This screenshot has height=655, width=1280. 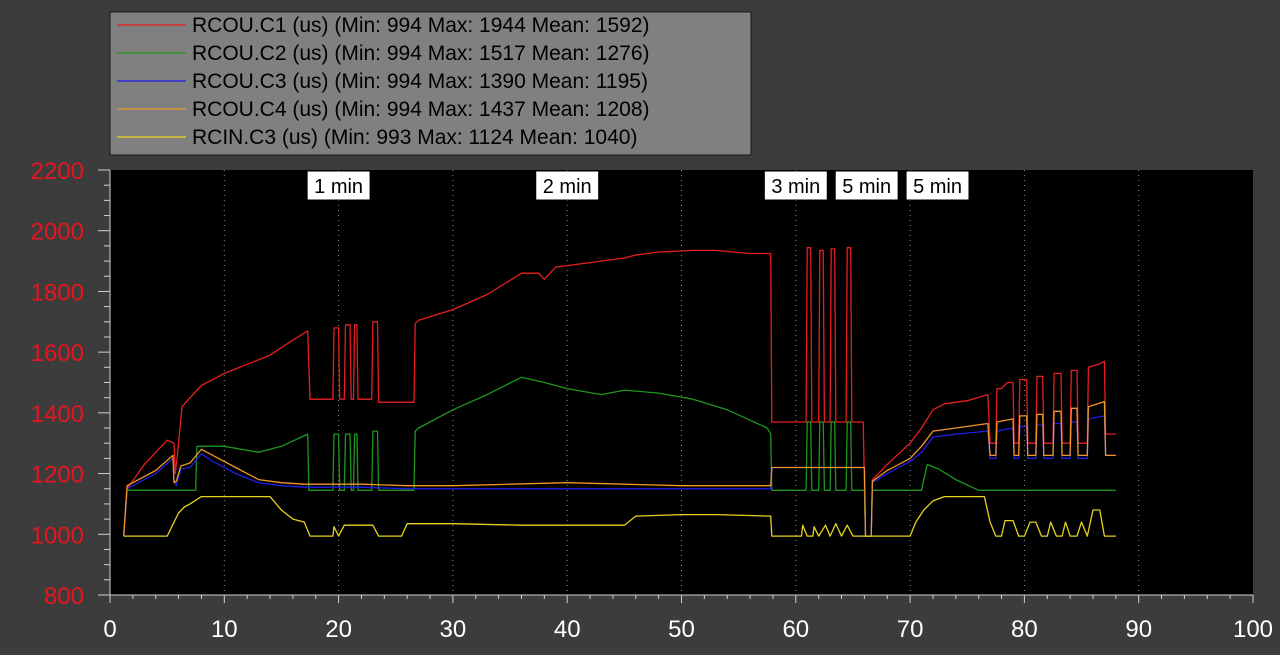 What do you see at coordinates (638, 185) in the screenshot?
I see `annotations: 1 min 2 min 3 min 5 min 5 min` at bounding box center [638, 185].